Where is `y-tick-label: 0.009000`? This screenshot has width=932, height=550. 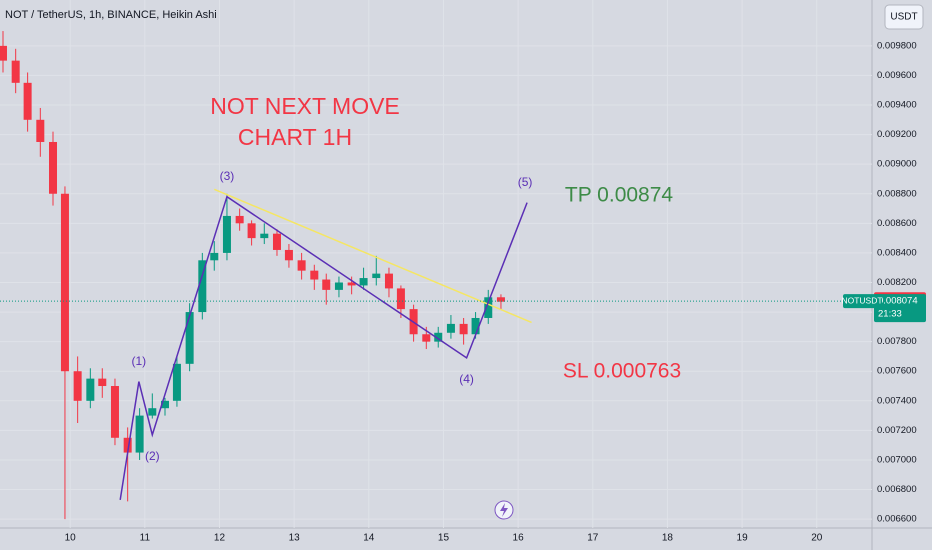
y-tick-label: 0.009000 is located at coordinates (897, 164).